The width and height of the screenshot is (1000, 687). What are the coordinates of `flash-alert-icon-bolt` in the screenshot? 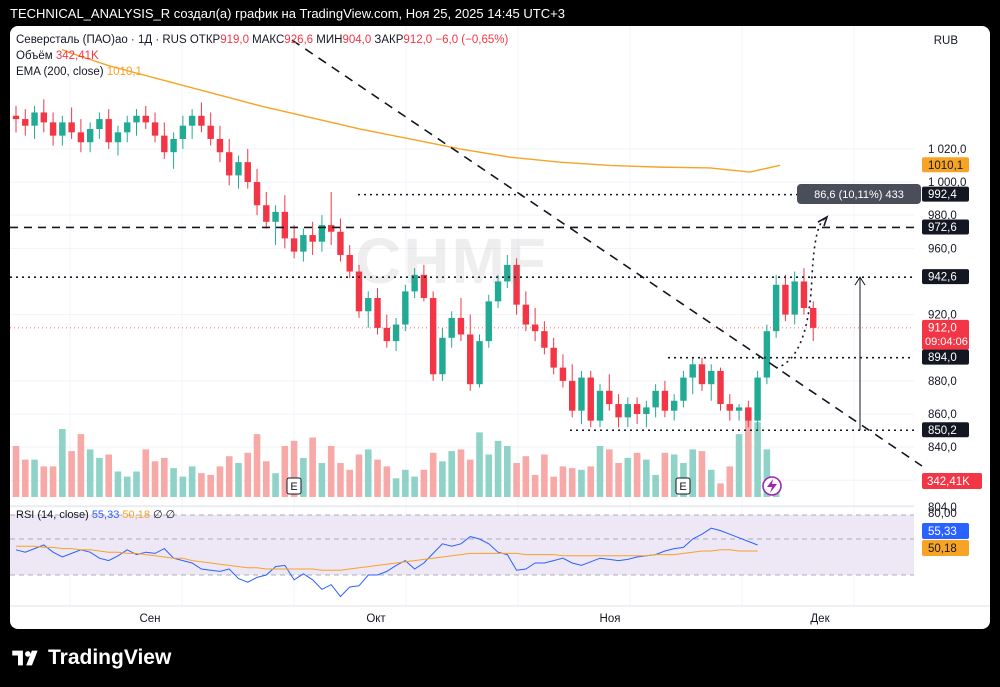 It's located at (772, 486).